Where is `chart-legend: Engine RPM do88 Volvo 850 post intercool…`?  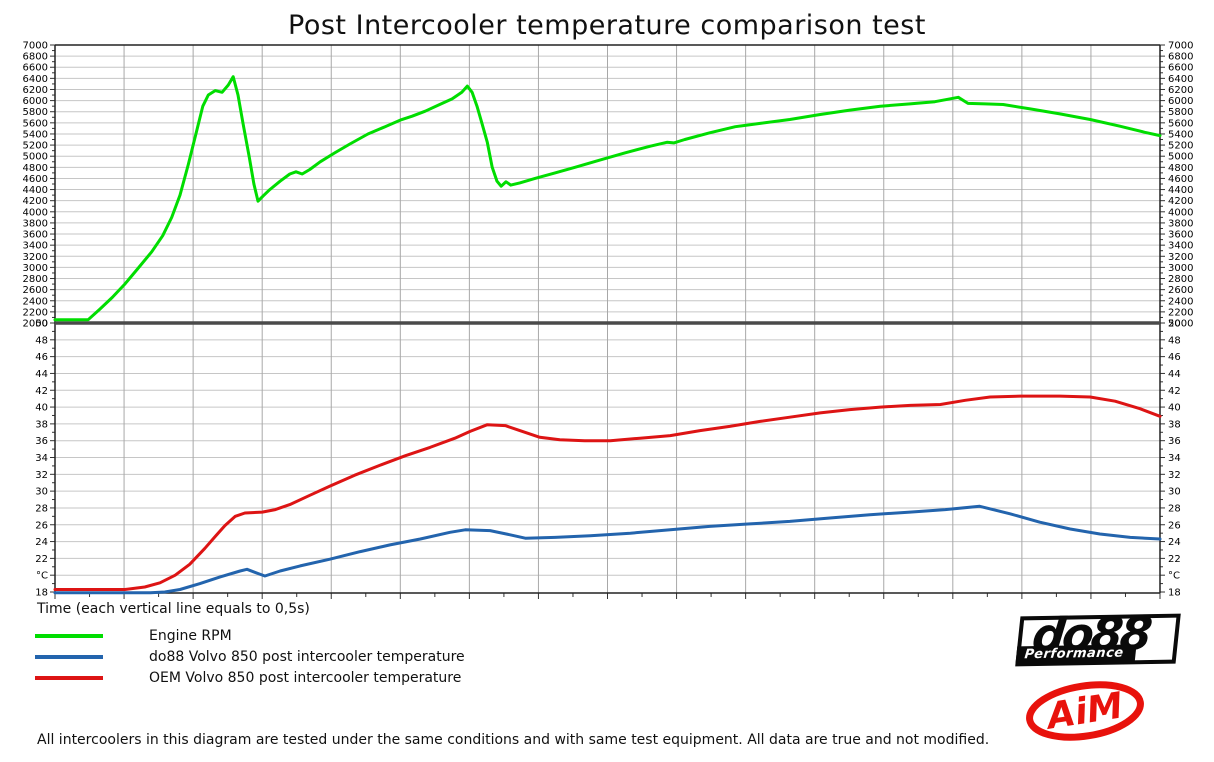
chart-legend: Engine RPM do88 Volvo 850 post intercool… is located at coordinates (250, 656).